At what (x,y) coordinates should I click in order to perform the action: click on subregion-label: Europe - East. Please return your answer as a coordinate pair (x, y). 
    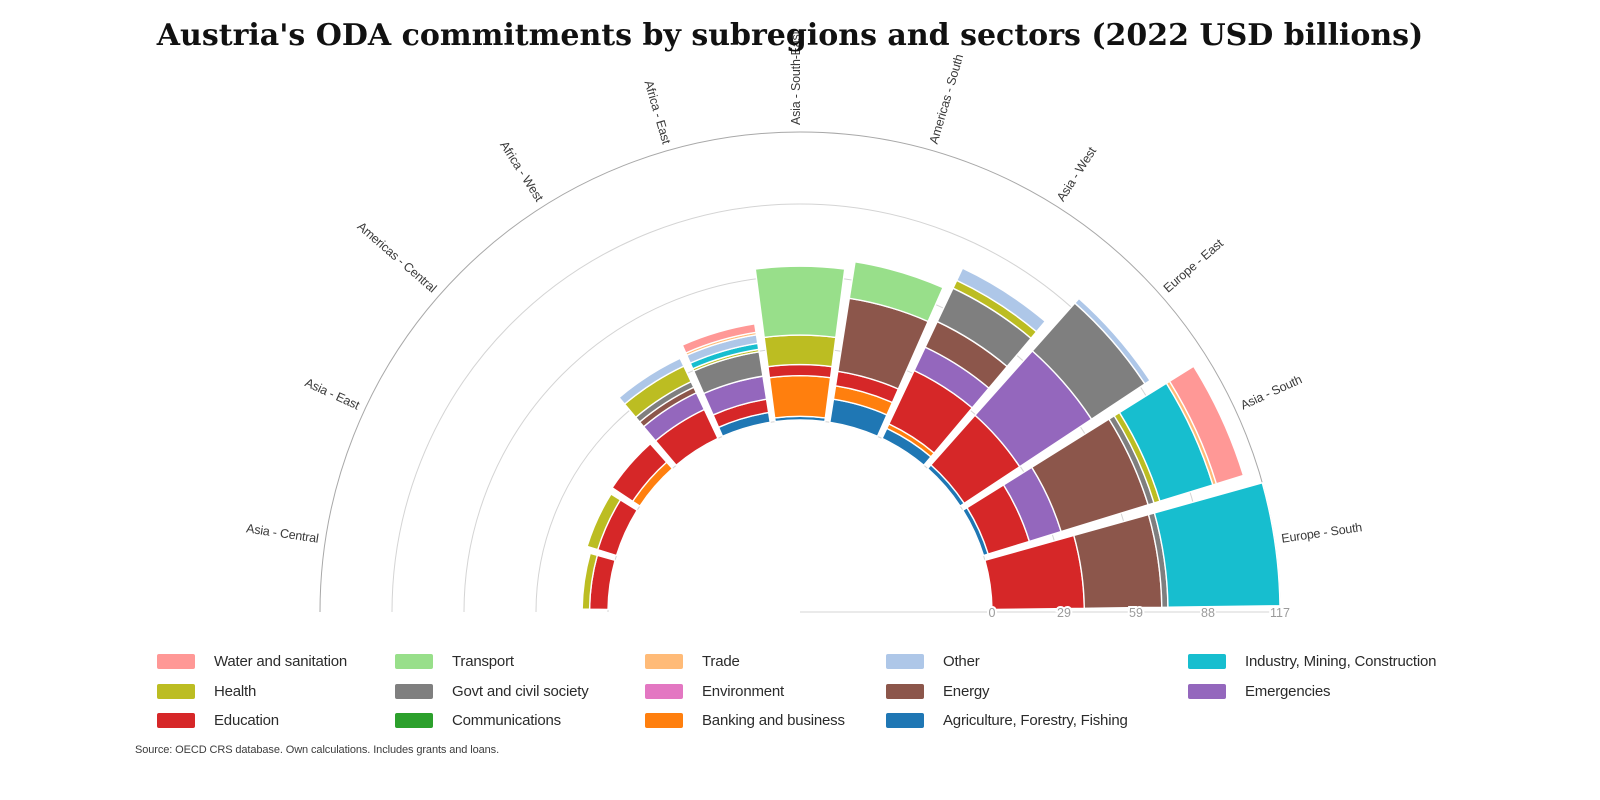
    Looking at the image, I should click on (1194, 265).